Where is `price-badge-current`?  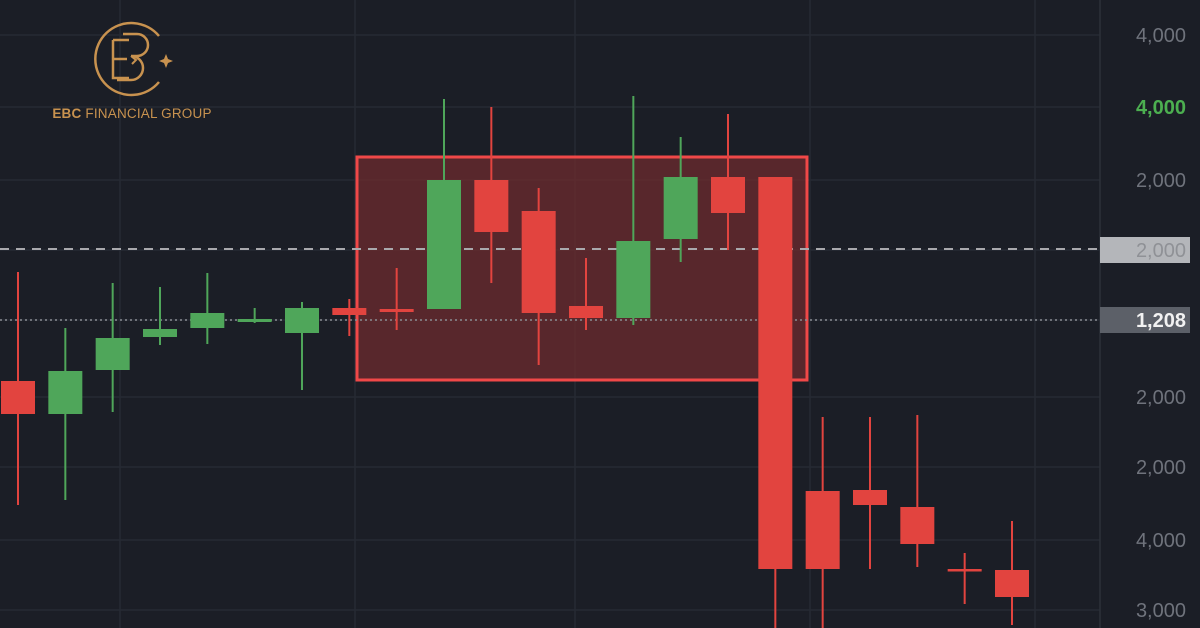 price-badge-current is located at coordinates (1145, 320).